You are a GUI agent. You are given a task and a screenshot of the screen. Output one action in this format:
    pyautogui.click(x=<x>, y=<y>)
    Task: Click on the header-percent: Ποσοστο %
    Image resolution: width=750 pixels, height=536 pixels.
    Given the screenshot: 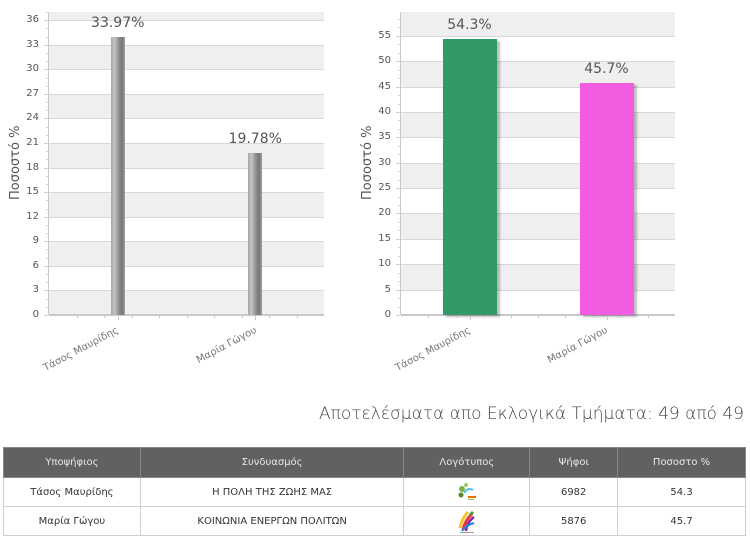 What is the action you would take?
    pyautogui.click(x=681, y=462)
    